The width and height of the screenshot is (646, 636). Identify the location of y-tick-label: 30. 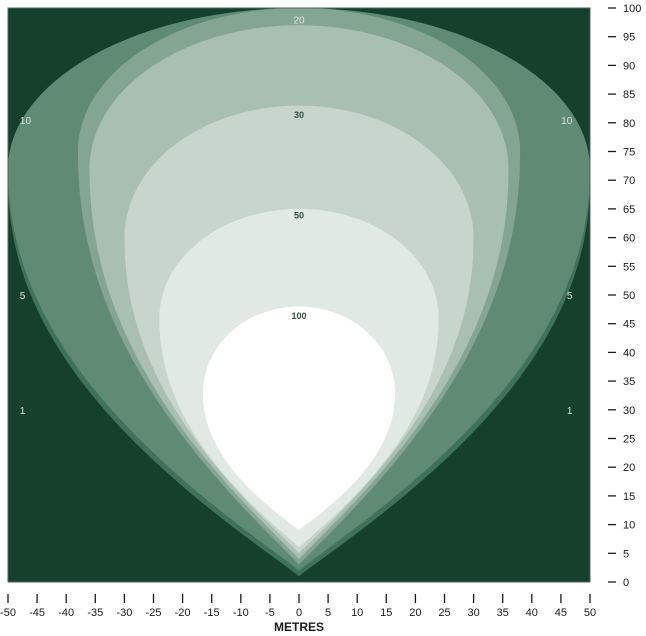
(629, 411).